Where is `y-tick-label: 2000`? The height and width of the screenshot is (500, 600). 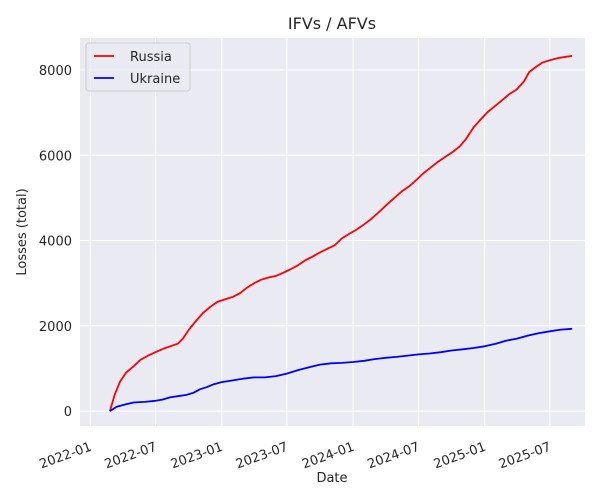 y-tick-label: 2000 is located at coordinates (55, 327).